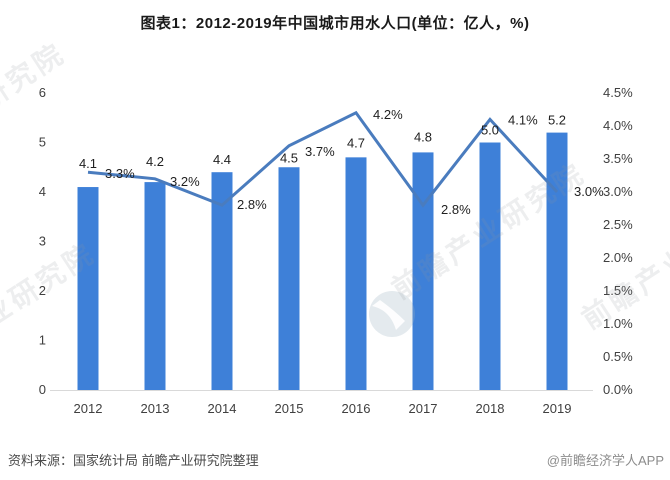 The height and width of the screenshot is (480, 670). Describe the element at coordinates (490, 130) in the screenshot. I see `bar-value-label: 5.0` at that location.